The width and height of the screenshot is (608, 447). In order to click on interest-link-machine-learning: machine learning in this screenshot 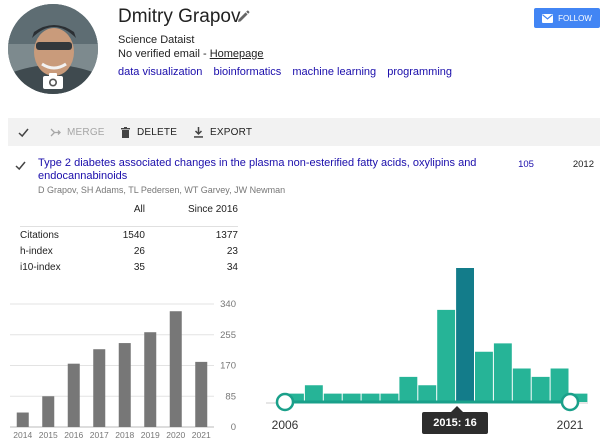, I will do `click(334, 72)`.